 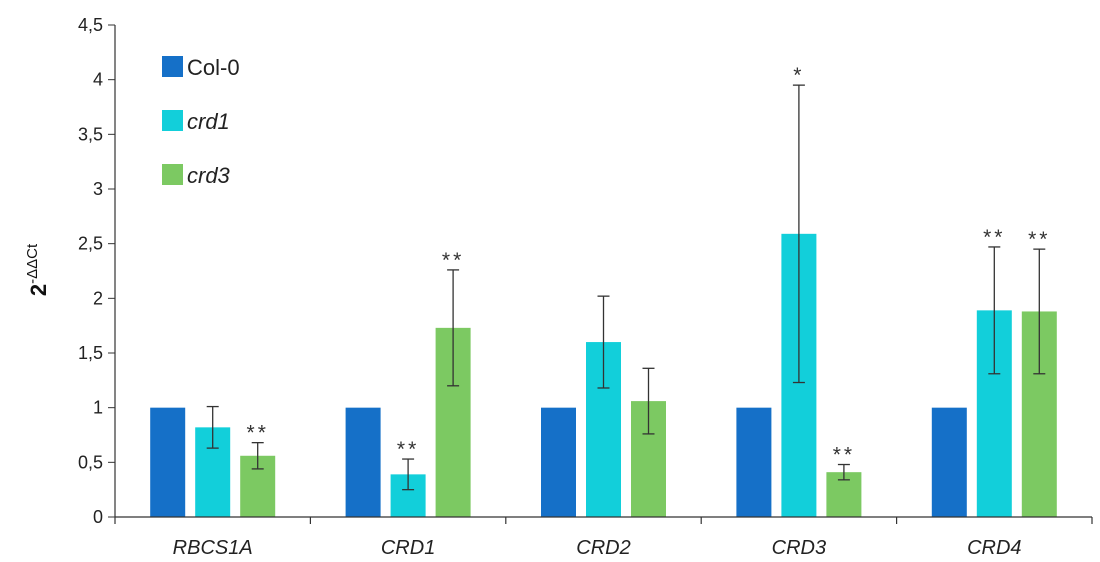 I want to click on bar-Col-0-CRD2, so click(x=558, y=462).